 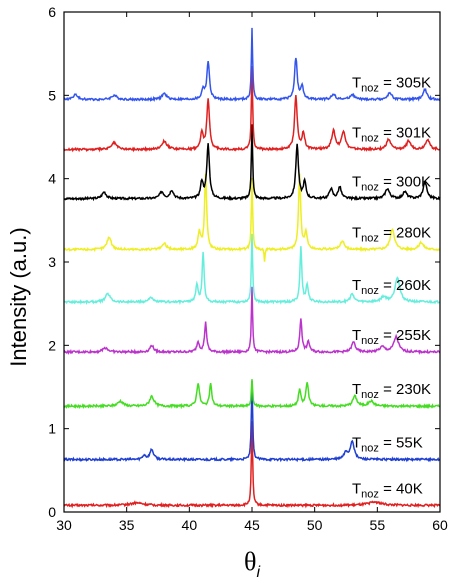 What do you see at coordinates (52, 262) in the screenshot?
I see `y-tick-label: 3` at bounding box center [52, 262].